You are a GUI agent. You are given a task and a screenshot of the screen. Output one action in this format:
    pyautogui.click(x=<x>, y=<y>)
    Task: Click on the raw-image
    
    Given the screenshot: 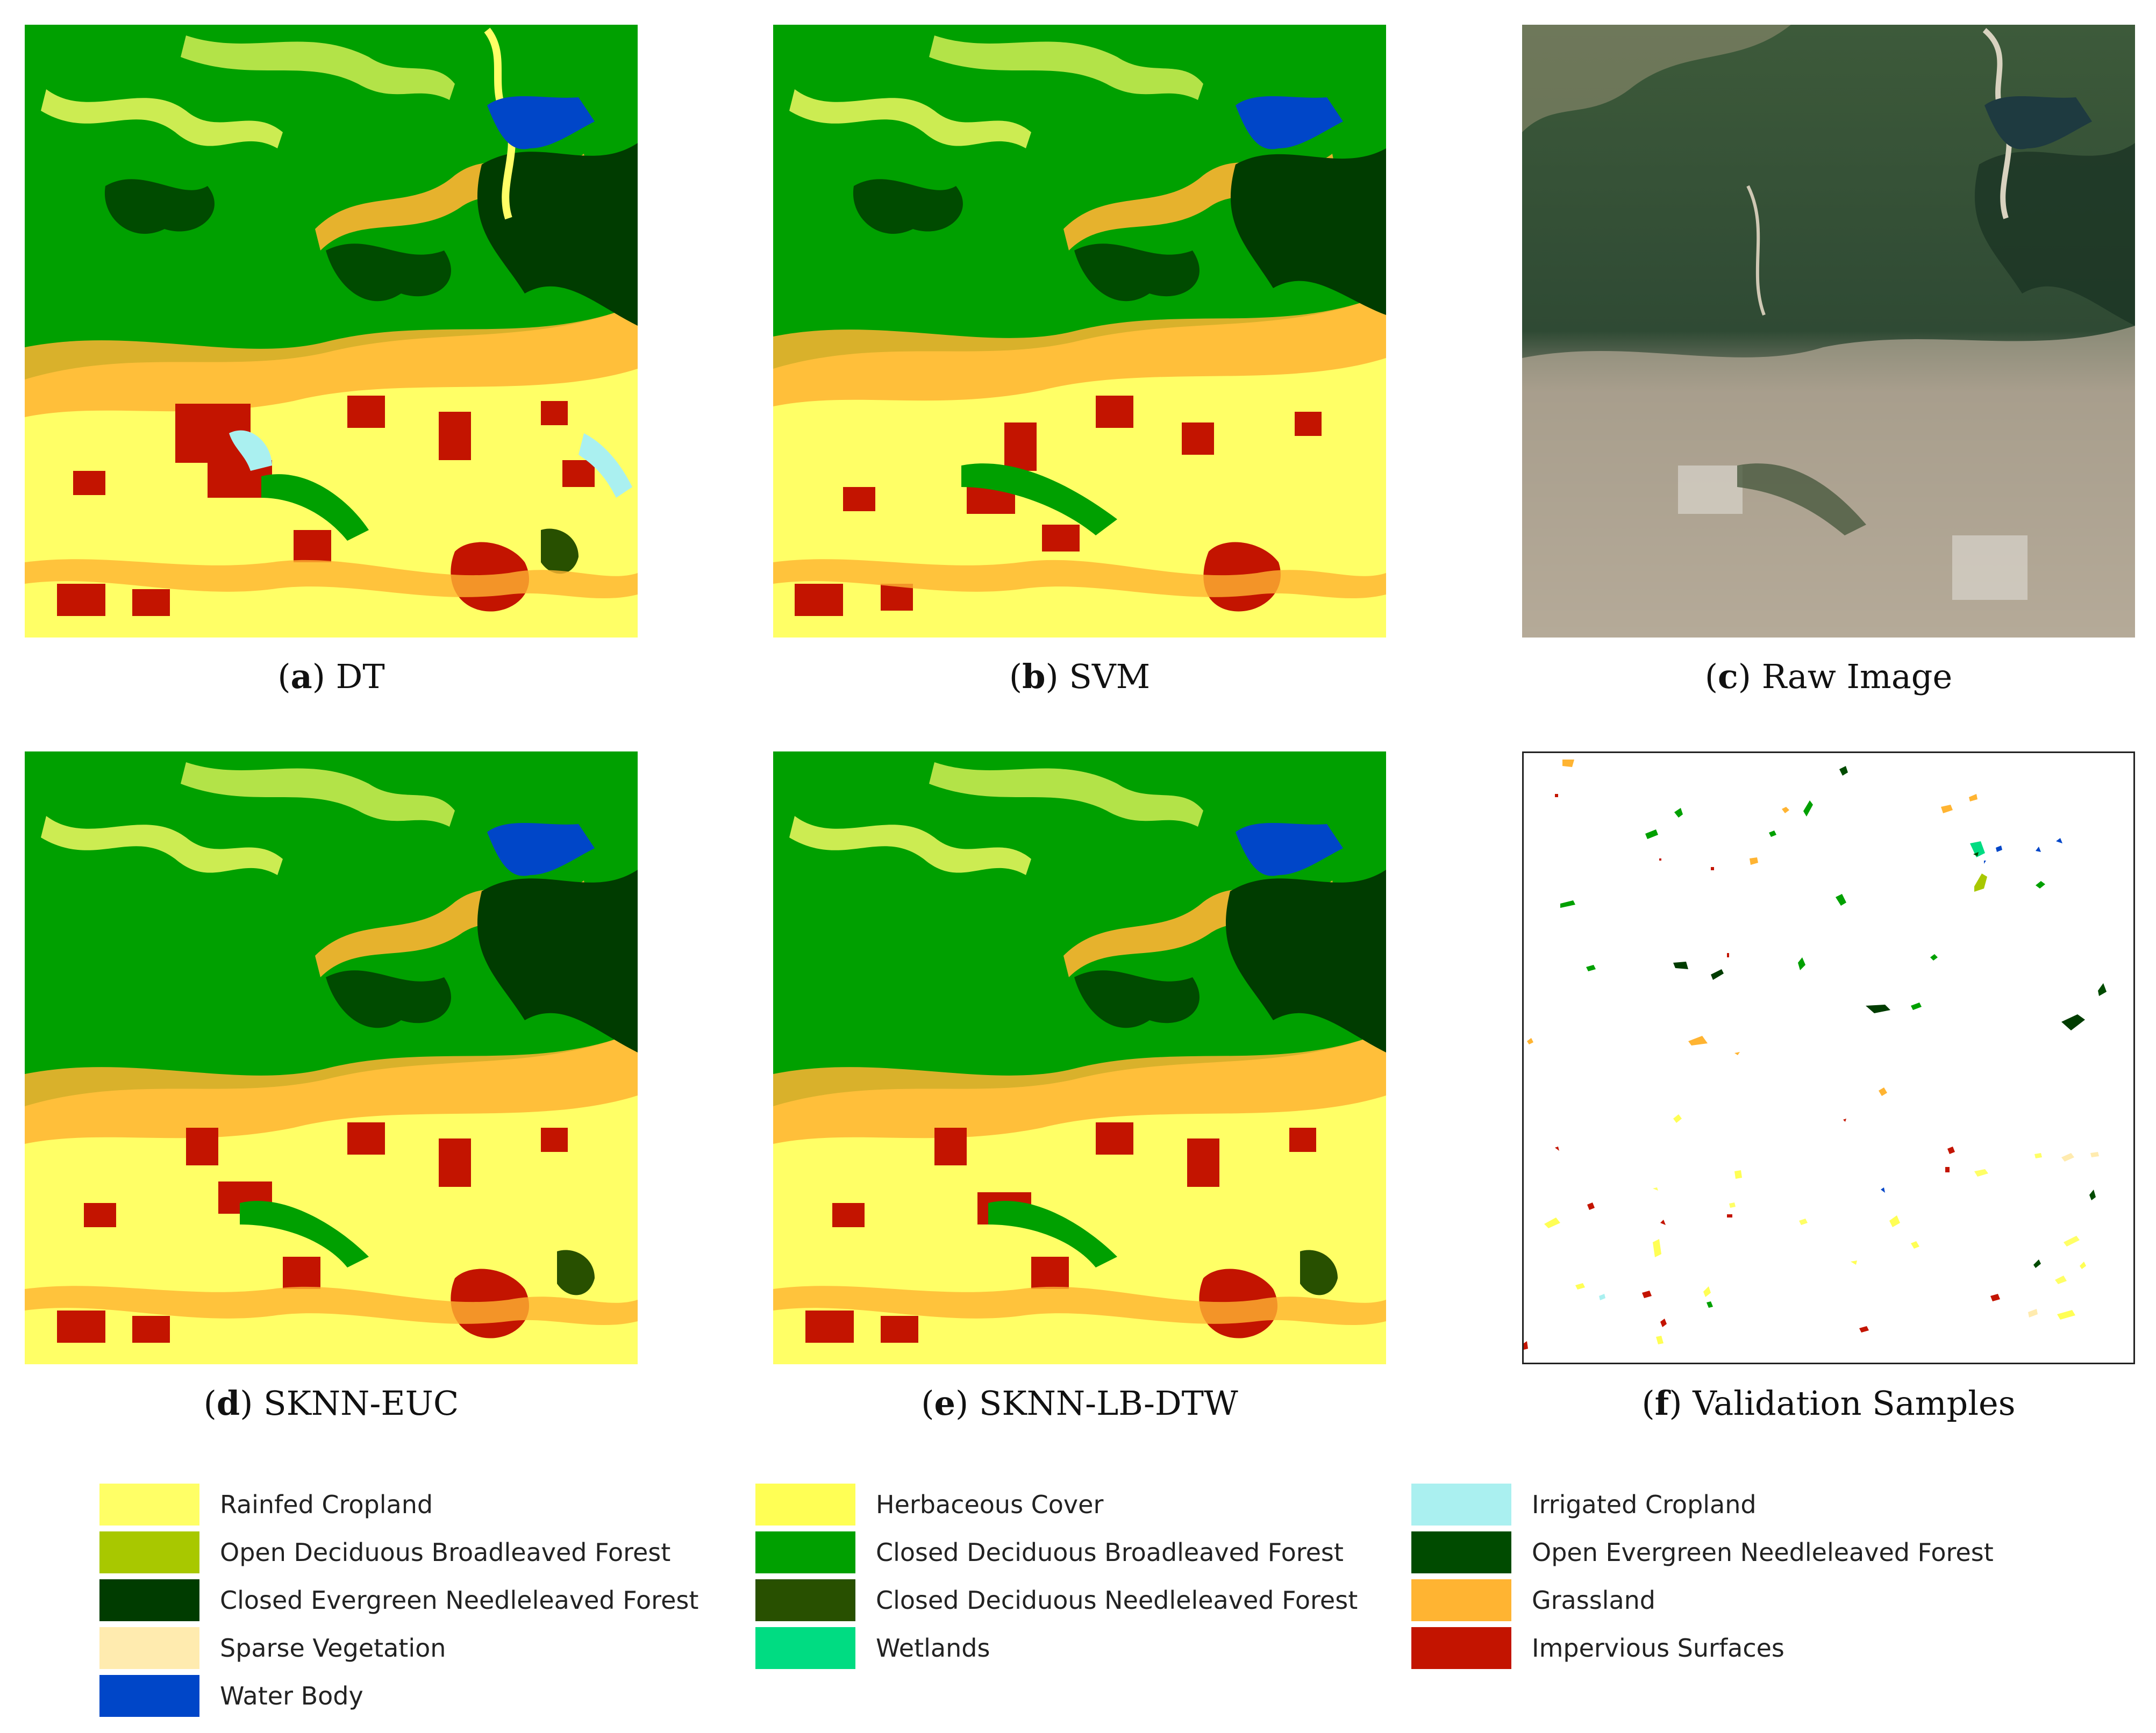 What is the action you would take?
    pyautogui.click(x=1828, y=331)
    